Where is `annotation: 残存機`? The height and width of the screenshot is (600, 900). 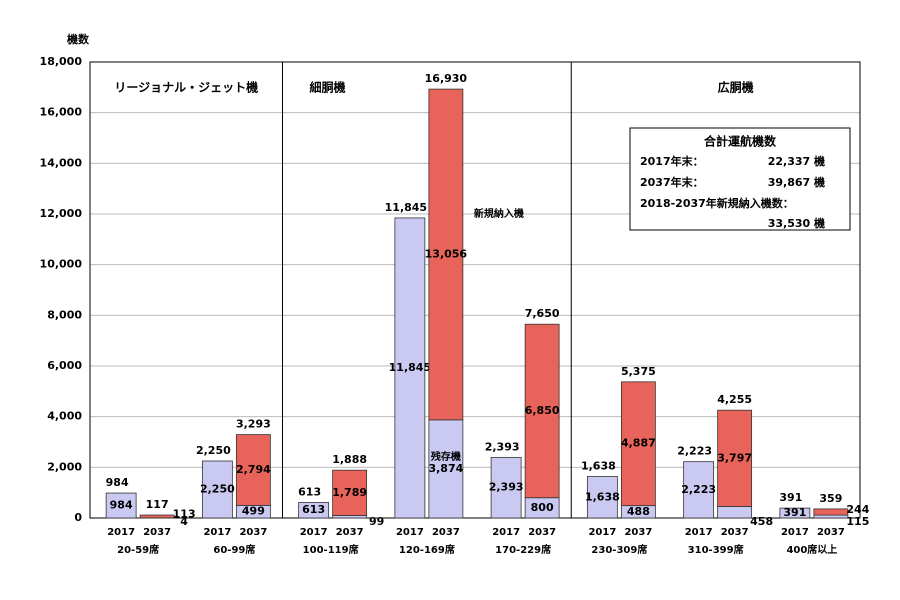
annotation: 残存機 is located at coordinates (446, 456).